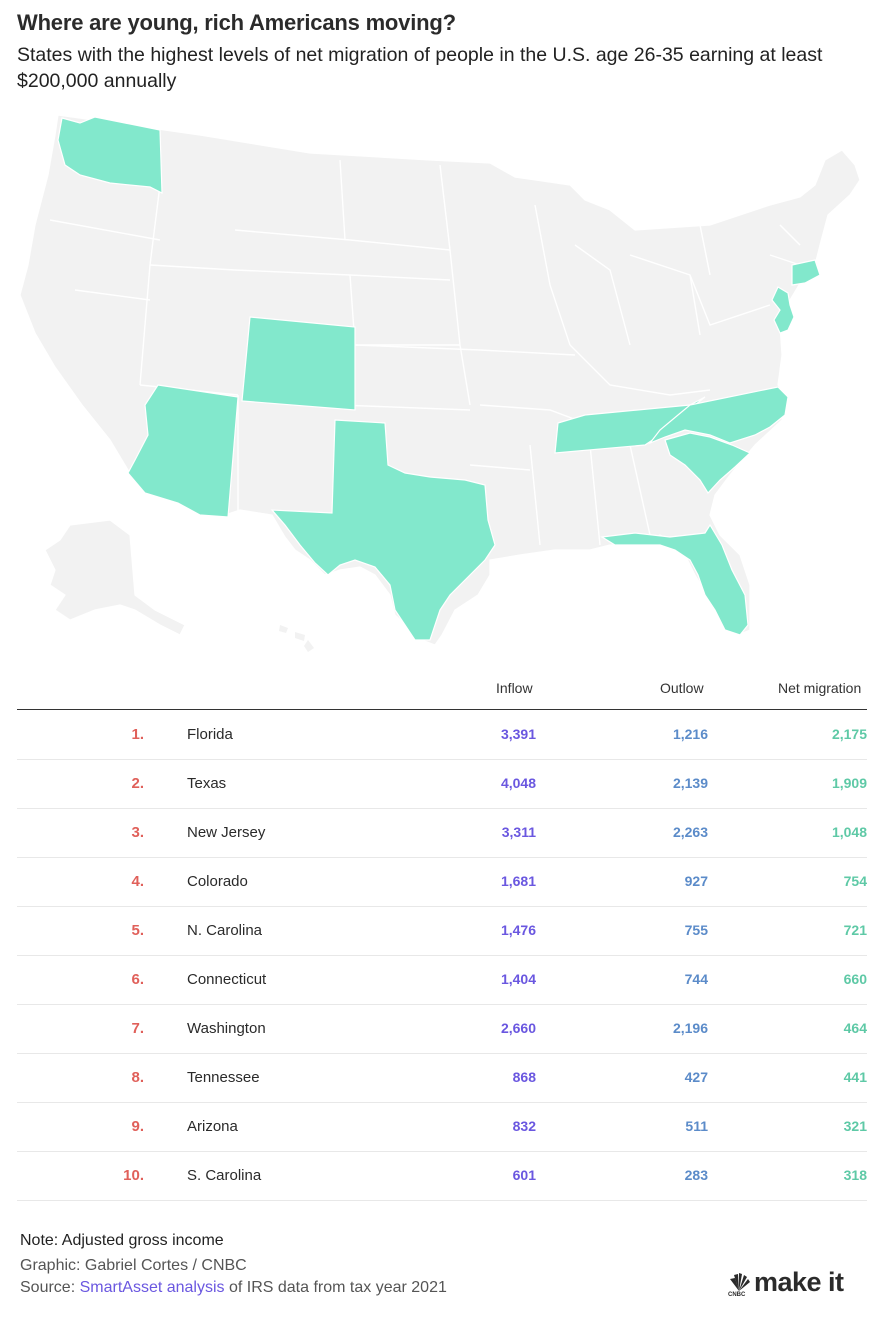  What do you see at coordinates (518, 783) in the screenshot?
I see `inflow-cell: 4,048` at bounding box center [518, 783].